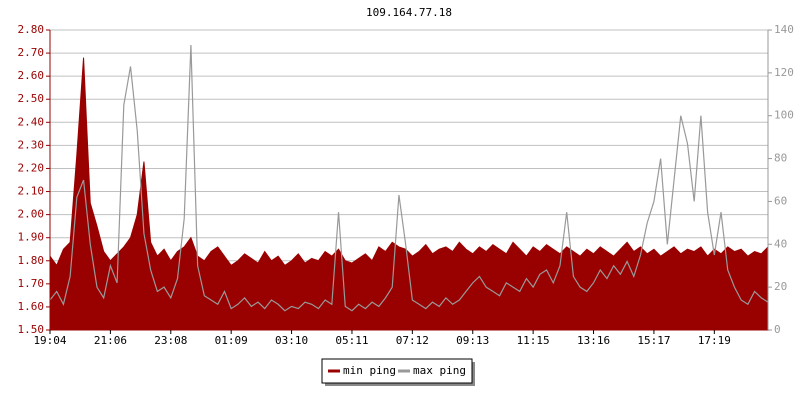 Image resolution: width=800 pixels, height=404 pixels. What do you see at coordinates (439, 370) in the screenshot?
I see `legend-label: max ping` at bounding box center [439, 370].